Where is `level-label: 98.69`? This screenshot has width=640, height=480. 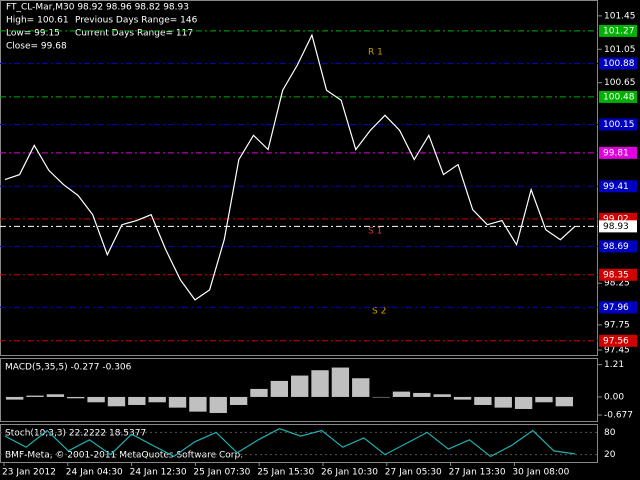 level-label: 98.69 is located at coordinates (616, 247).